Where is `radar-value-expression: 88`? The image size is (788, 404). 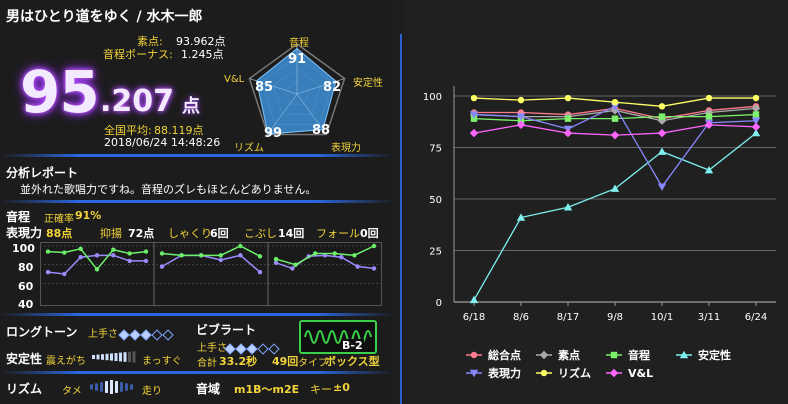 radar-value-expression: 88 is located at coordinates (321, 130).